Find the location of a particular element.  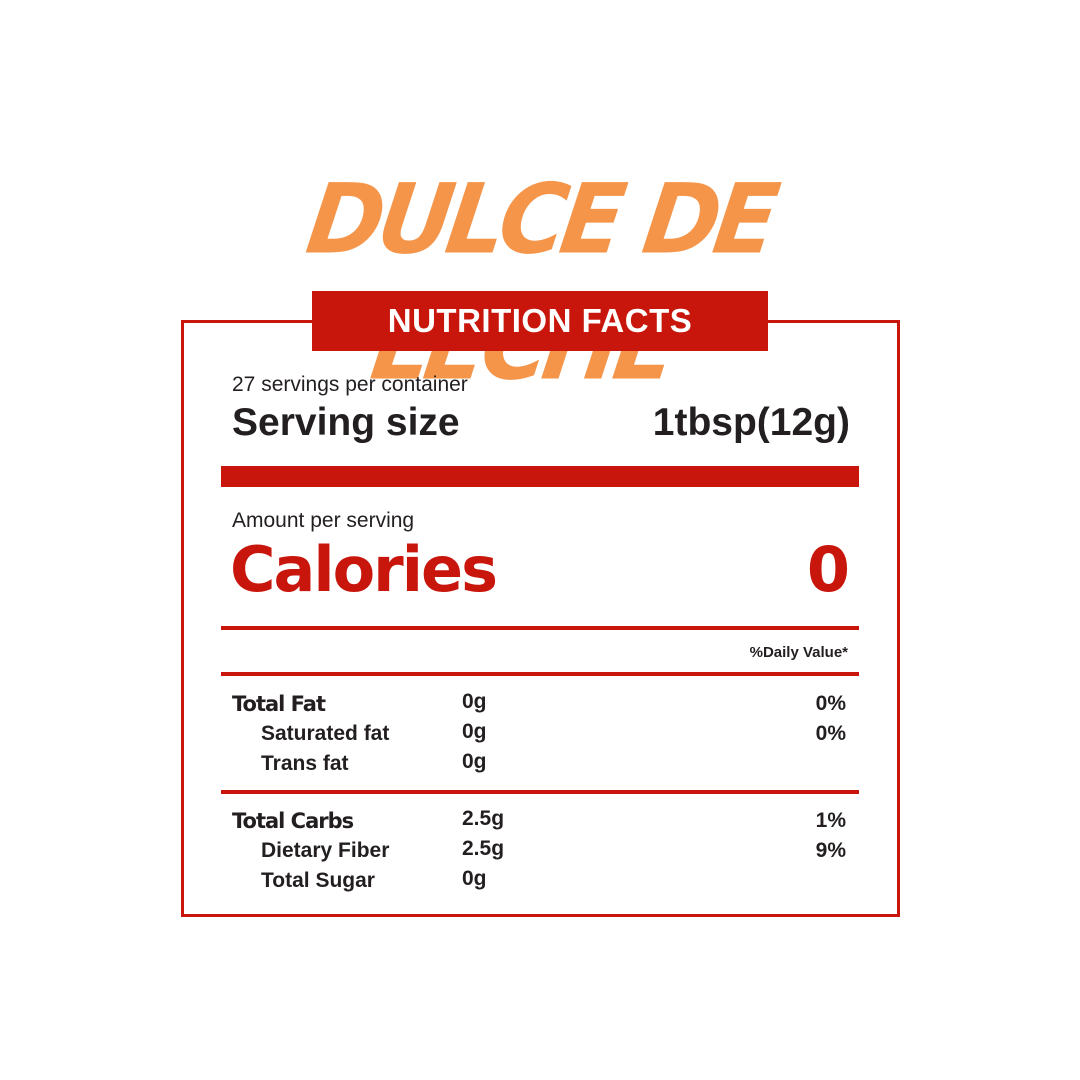

calories-label: Calories is located at coordinates (364, 569).